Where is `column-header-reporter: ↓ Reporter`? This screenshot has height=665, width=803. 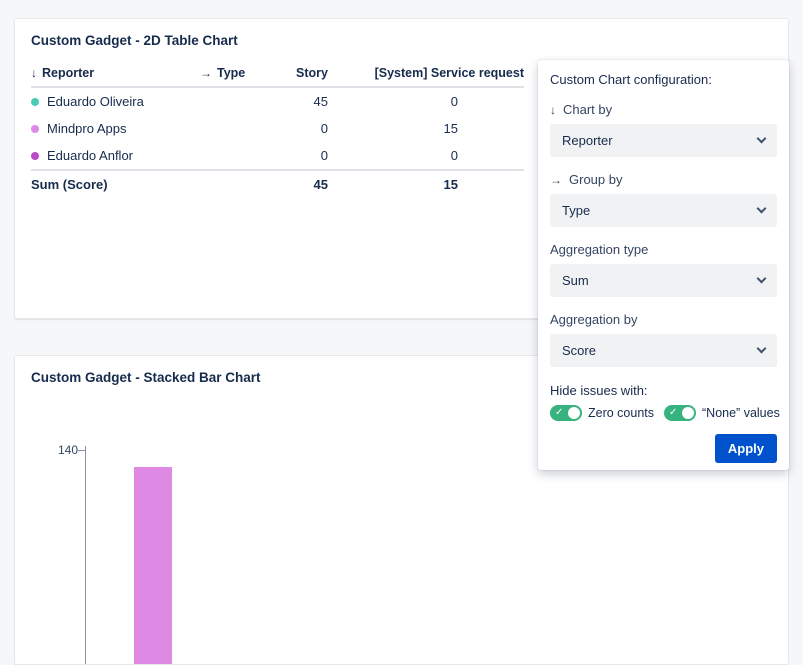 column-header-reporter: ↓ Reporter is located at coordinates (115, 73).